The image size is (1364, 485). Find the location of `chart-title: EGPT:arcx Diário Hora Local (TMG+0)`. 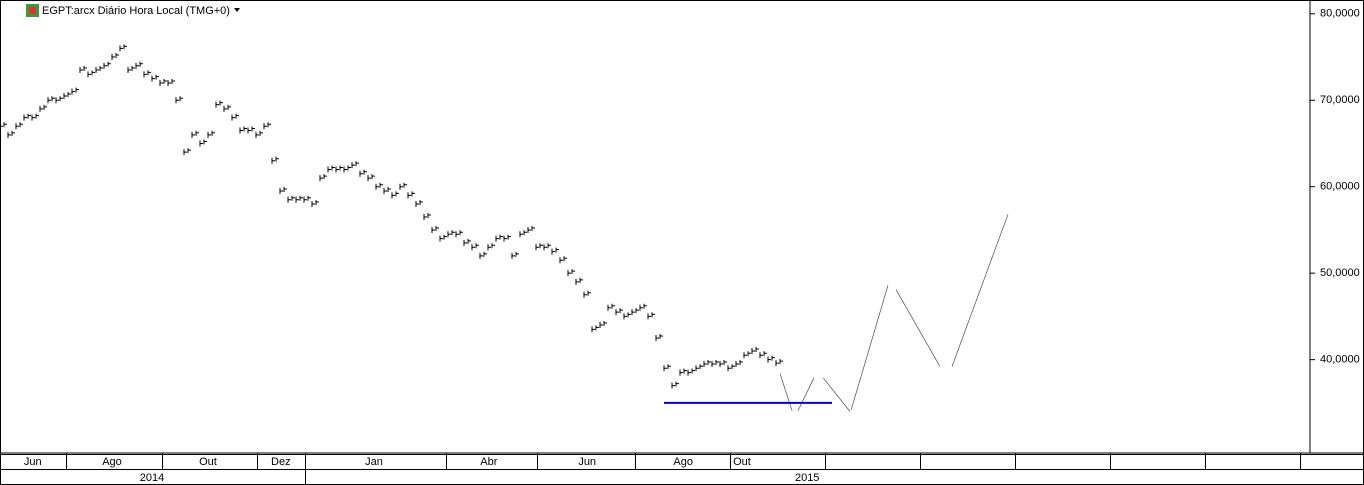

chart-title: EGPT:arcx Diário Hora Local (TMG+0) is located at coordinates (136, 11).